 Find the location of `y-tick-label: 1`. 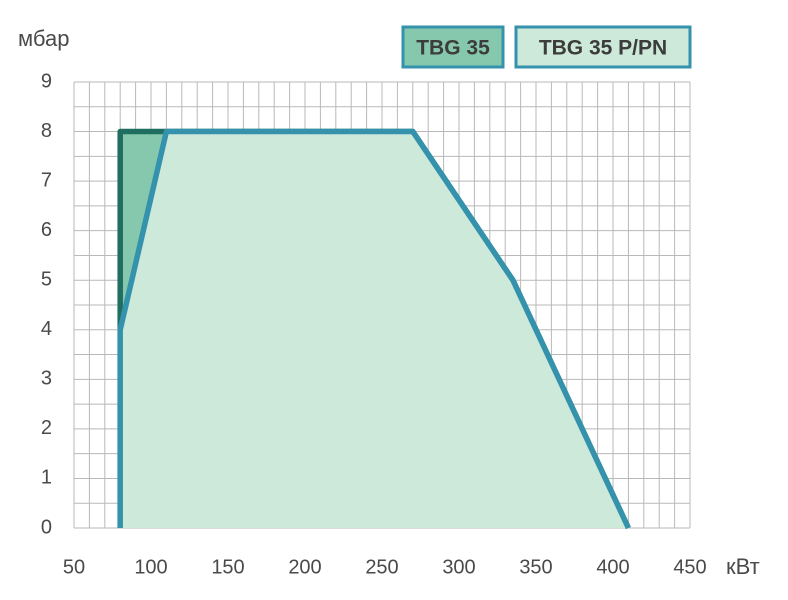

y-tick-label: 1 is located at coordinates (46, 478).